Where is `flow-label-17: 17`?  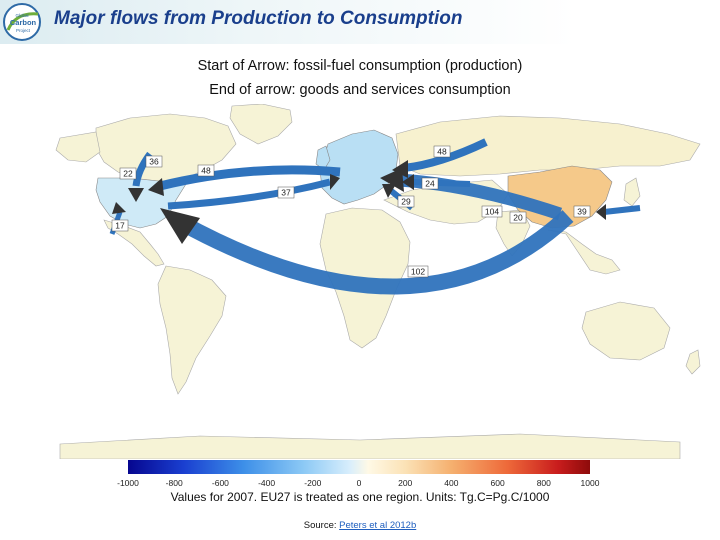 flow-label-17: 17 is located at coordinates (120, 226).